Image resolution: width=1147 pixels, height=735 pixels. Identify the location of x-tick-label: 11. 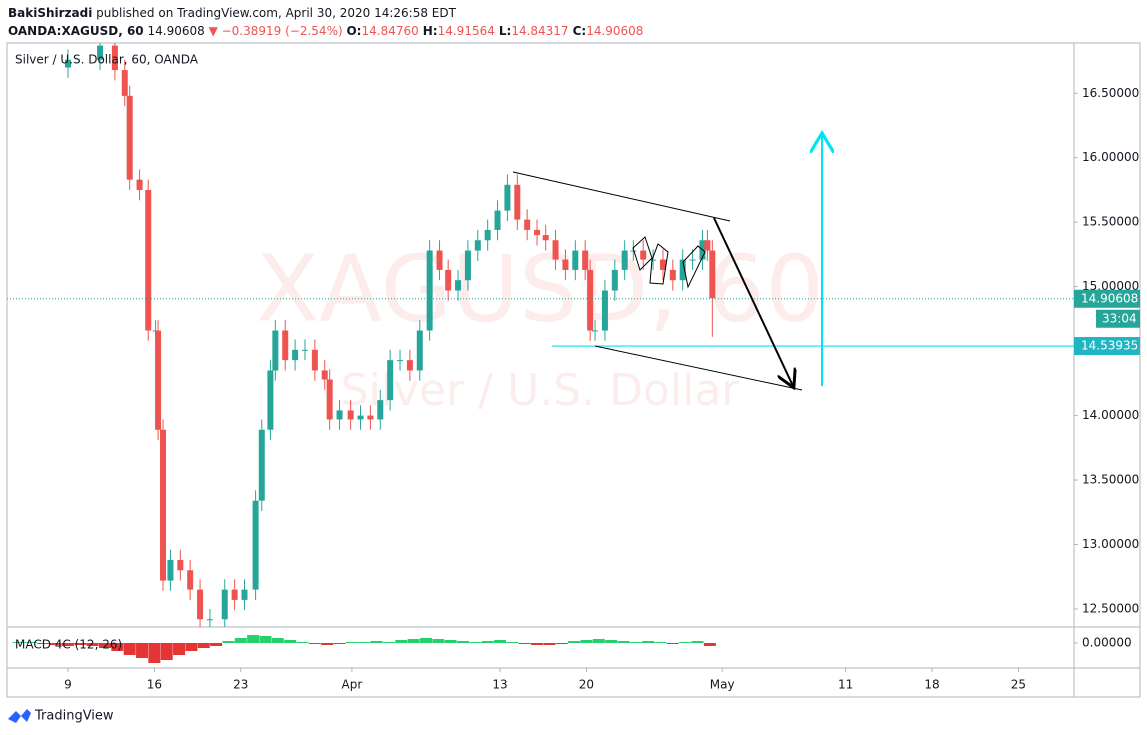
(845, 685).